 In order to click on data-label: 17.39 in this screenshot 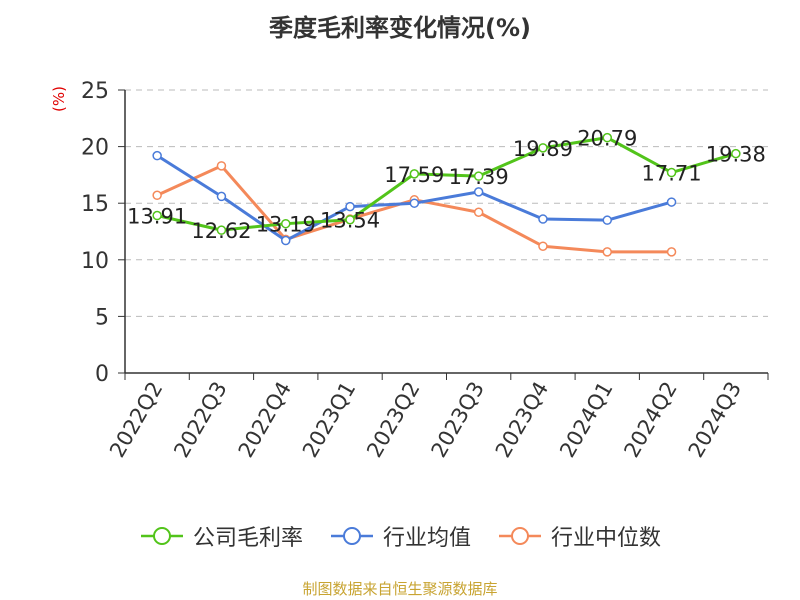, I will do `click(479, 177)`.